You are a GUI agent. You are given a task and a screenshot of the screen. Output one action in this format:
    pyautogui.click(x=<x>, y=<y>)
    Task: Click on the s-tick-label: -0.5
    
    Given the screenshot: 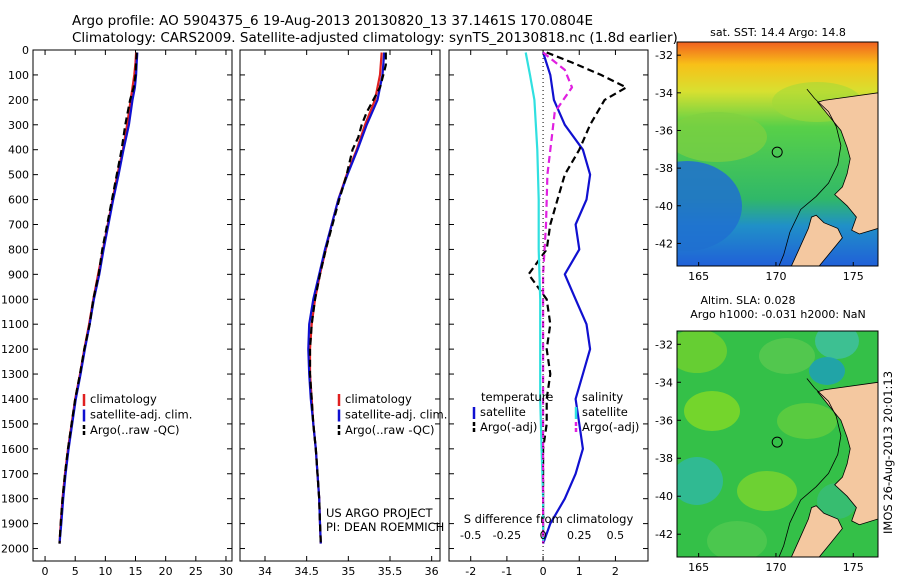 What is the action you would take?
    pyautogui.click(x=470, y=535)
    